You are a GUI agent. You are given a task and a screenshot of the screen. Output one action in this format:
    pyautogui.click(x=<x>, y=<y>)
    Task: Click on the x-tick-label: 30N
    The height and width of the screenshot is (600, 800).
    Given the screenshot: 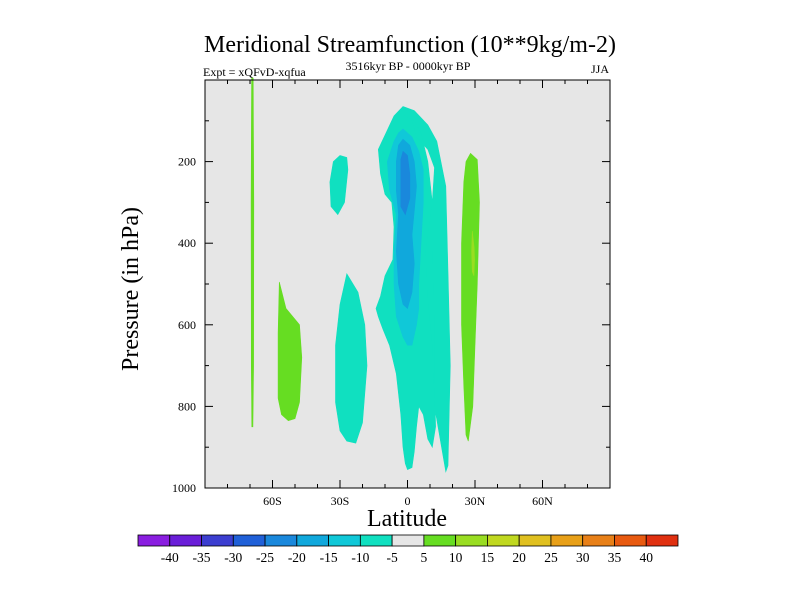 What is the action you would take?
    pyautogui.click(x=475, y=501)
    